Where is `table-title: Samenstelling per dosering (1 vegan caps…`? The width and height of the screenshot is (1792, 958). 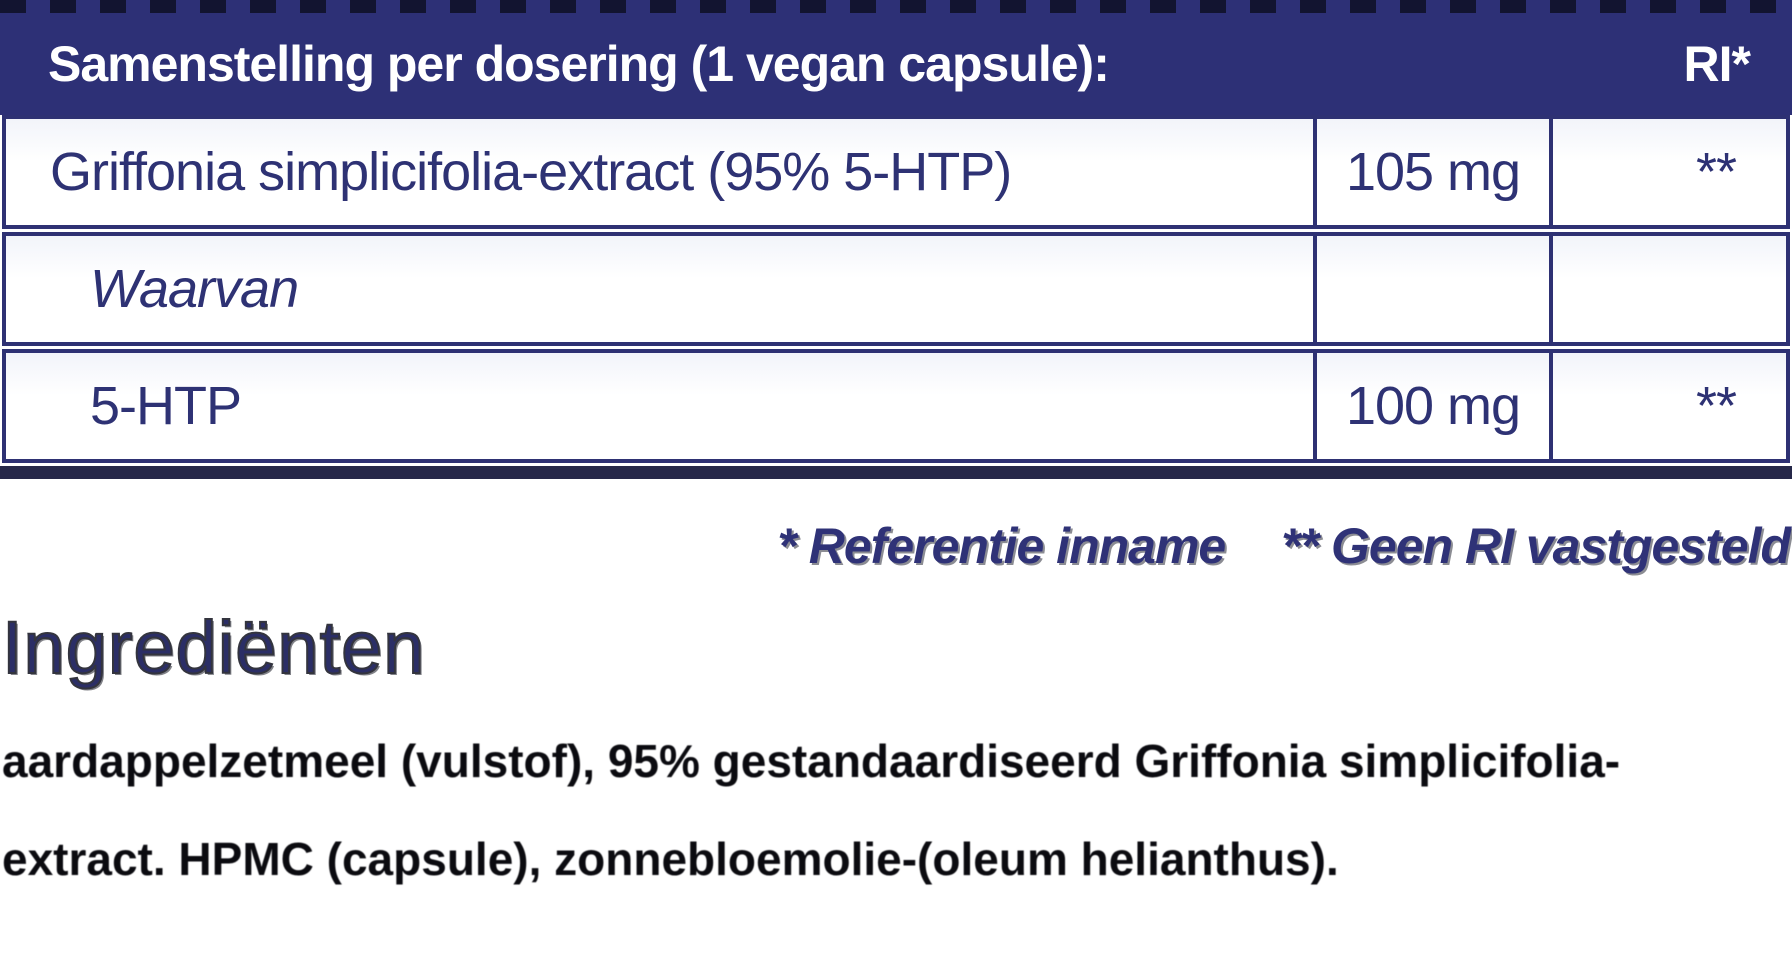 table-title: Samenstelling per dosering (1 vegan caps… is located at coordinates (579, 64).